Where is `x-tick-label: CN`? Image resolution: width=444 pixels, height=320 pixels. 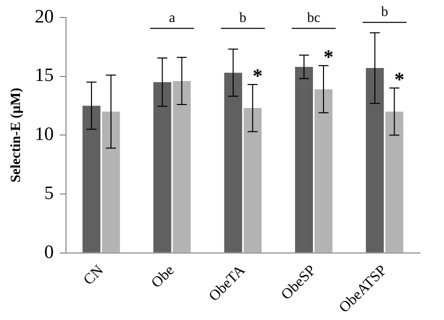
x-tick-label: CN is located at coordinates (93, 275).